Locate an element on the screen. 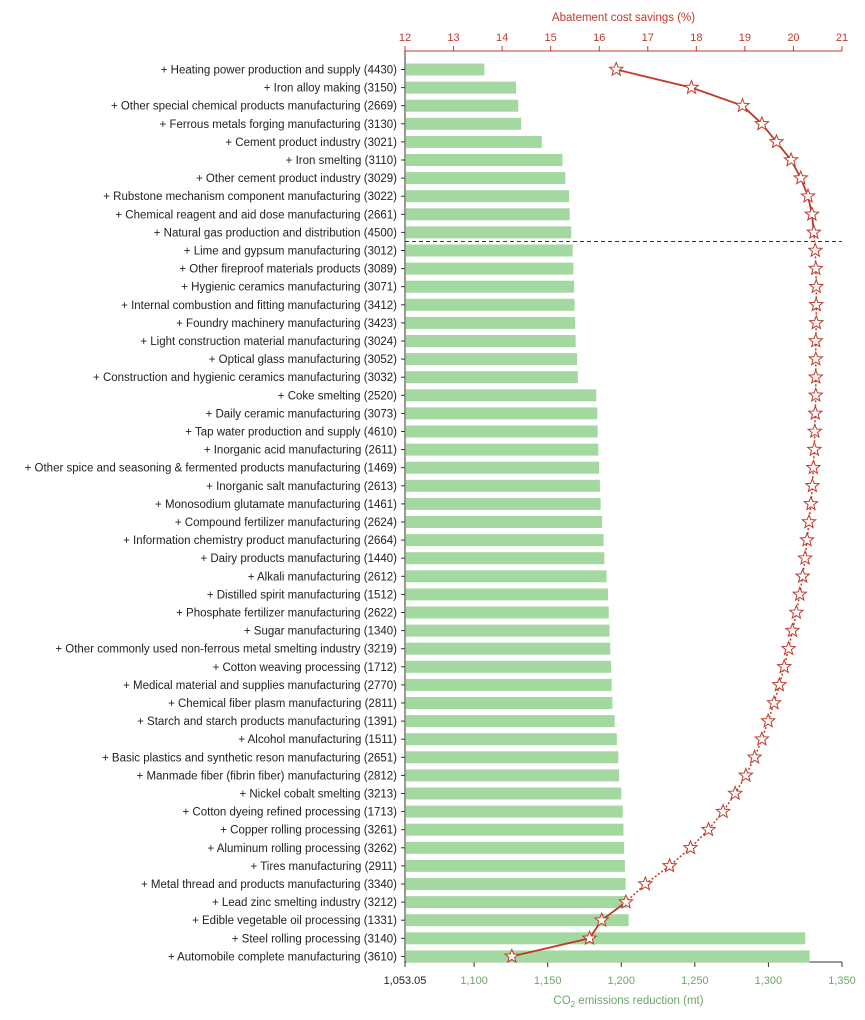 Image resolution: width=865 pixels, height=1020 pixels. bottom-axis-tick-label: 1,350 is located at coordinates (842, 981).